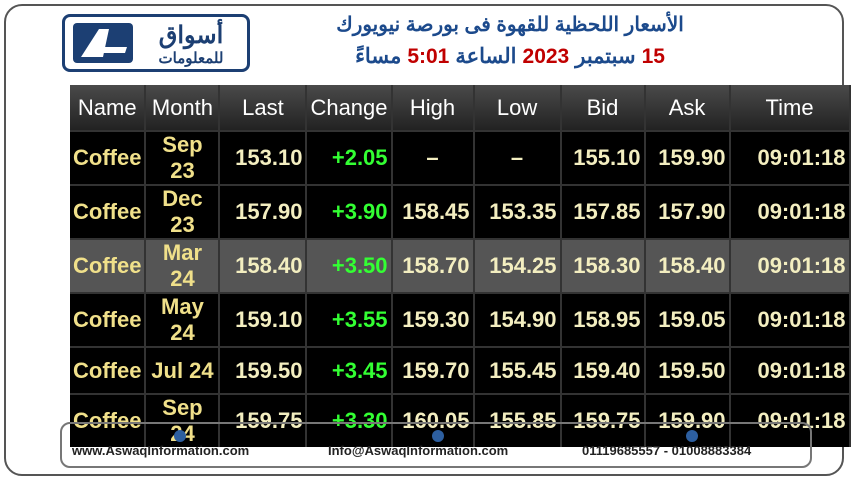 The image size is (852, 483). What do you see at coordinates (546, 56) in the screenshot?
I see `subtitle-part: 2023` at bounding box center [546, 56].